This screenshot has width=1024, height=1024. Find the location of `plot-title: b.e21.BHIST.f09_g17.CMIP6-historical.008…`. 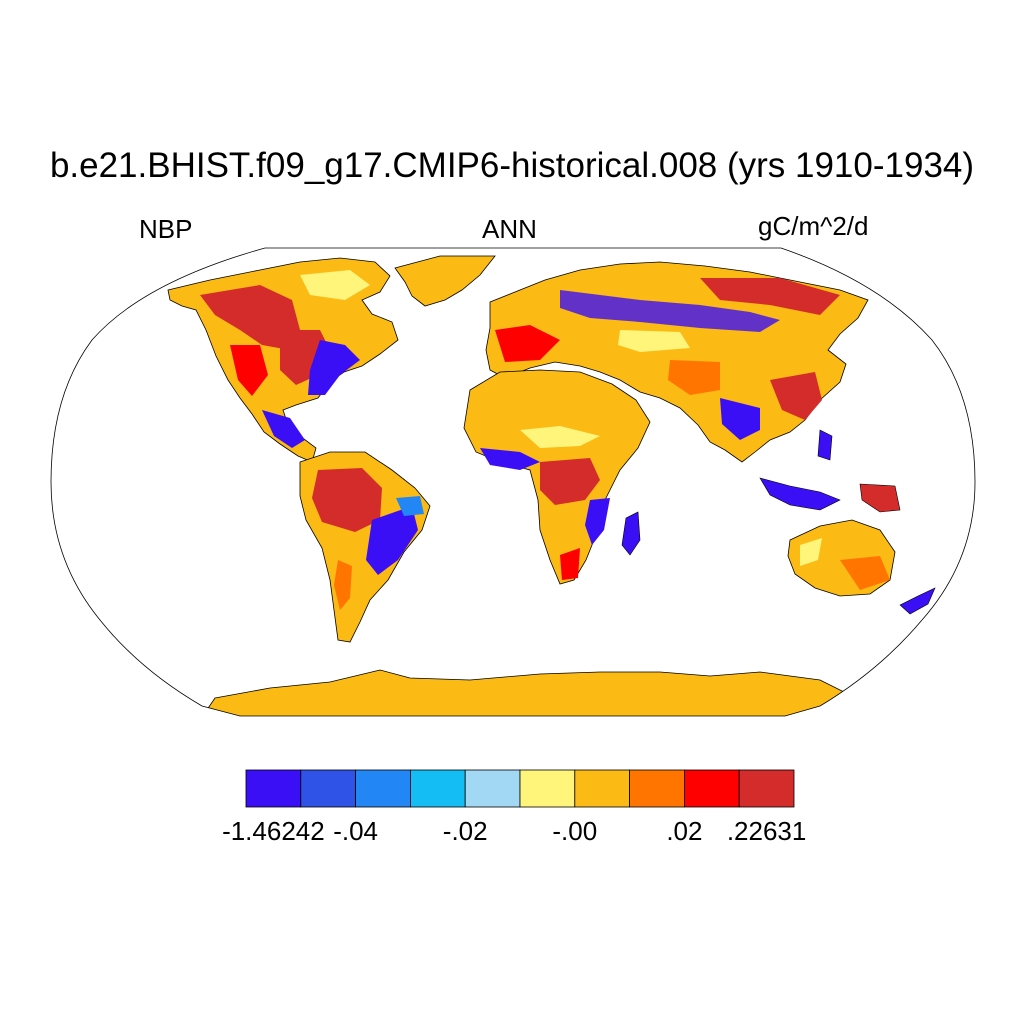

plot-title: b.e21.BHIST.f09_g17.CMIP6-historical.008… is located at coordinates (512, 165).